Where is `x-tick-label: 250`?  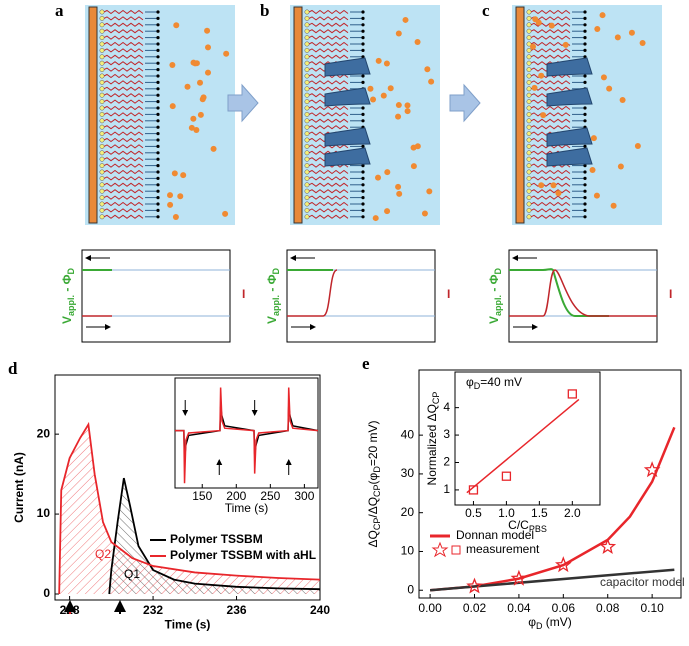
x-tick-label: 250 is located at coordinates (270, 496).